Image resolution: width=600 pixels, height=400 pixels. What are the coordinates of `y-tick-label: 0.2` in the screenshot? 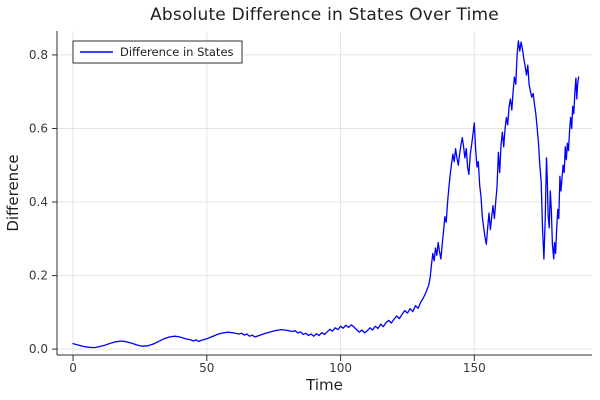 It's located at (38, 276).